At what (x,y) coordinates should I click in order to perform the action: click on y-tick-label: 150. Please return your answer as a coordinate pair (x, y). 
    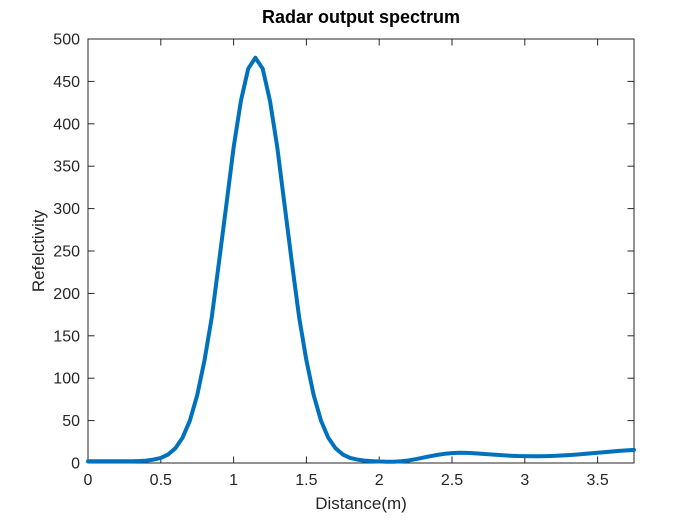
    Looking at the image, I should click on (66, 336).